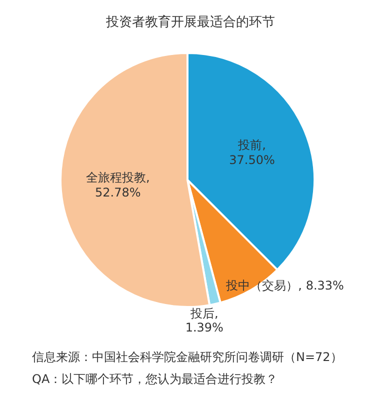 This screenshot has height=406, width=381. What do you see at coordinates (155, 379) in the screenshot?
I see `text: QA：以下哪个环节，您认为最适合进行投教？` at bounding box center [155, 379].